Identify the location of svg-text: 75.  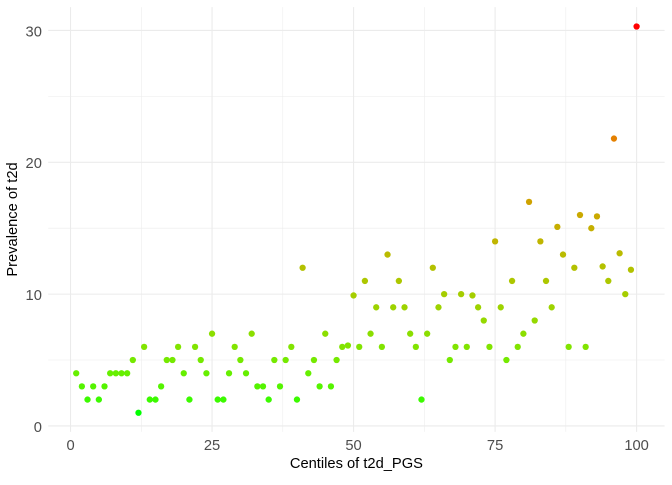
(495, 446).